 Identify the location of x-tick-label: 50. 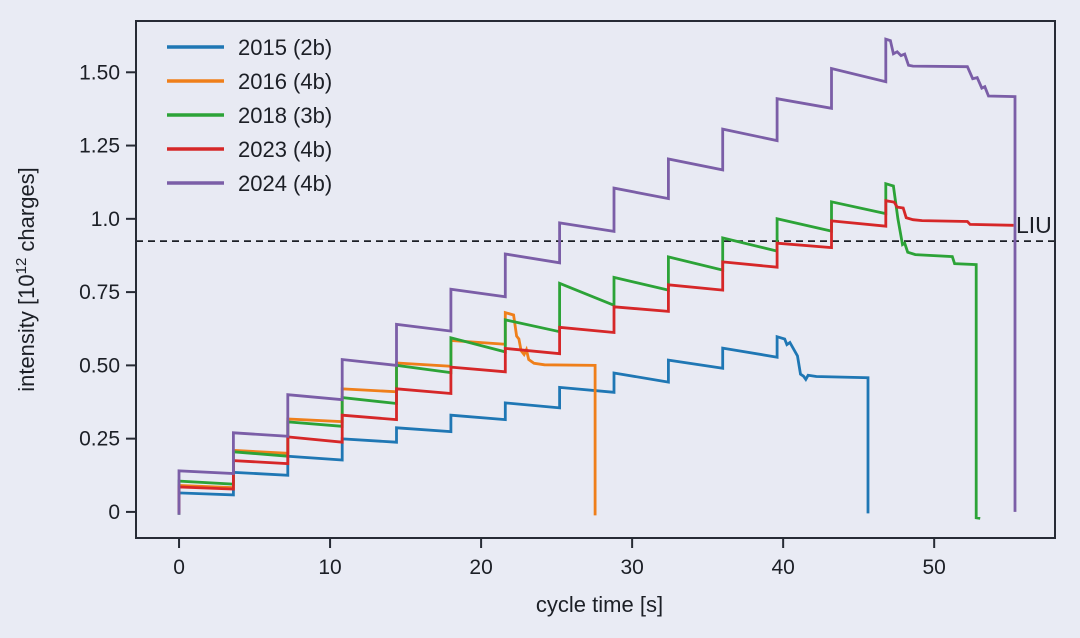
(933, 567).